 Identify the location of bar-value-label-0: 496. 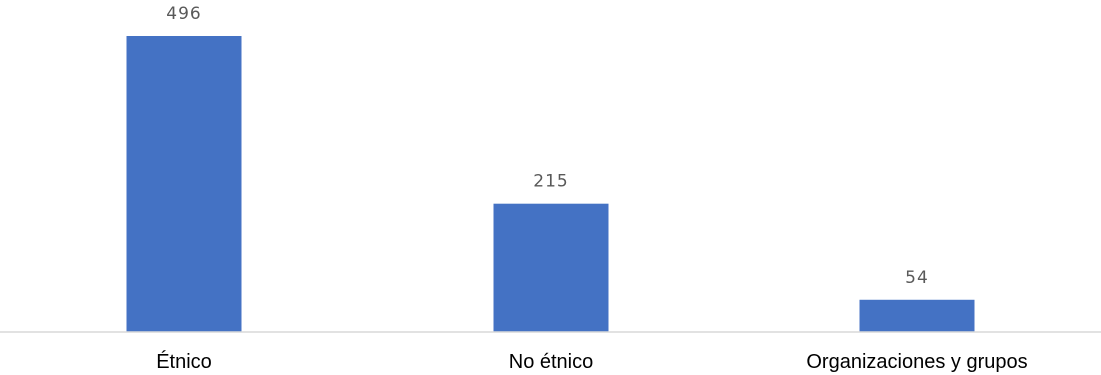
(183, 14).